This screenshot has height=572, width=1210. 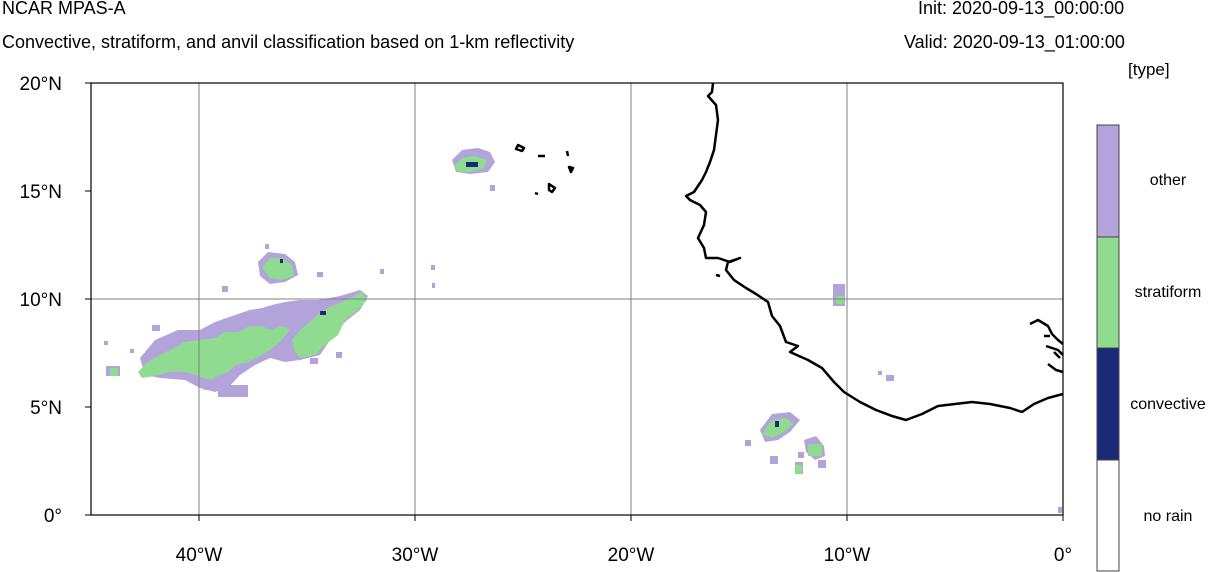 What do you see at coordinates (631, 555) in the screenshot?
I see `lon-label-20w: 20°W` at bounding box center [631, 555].